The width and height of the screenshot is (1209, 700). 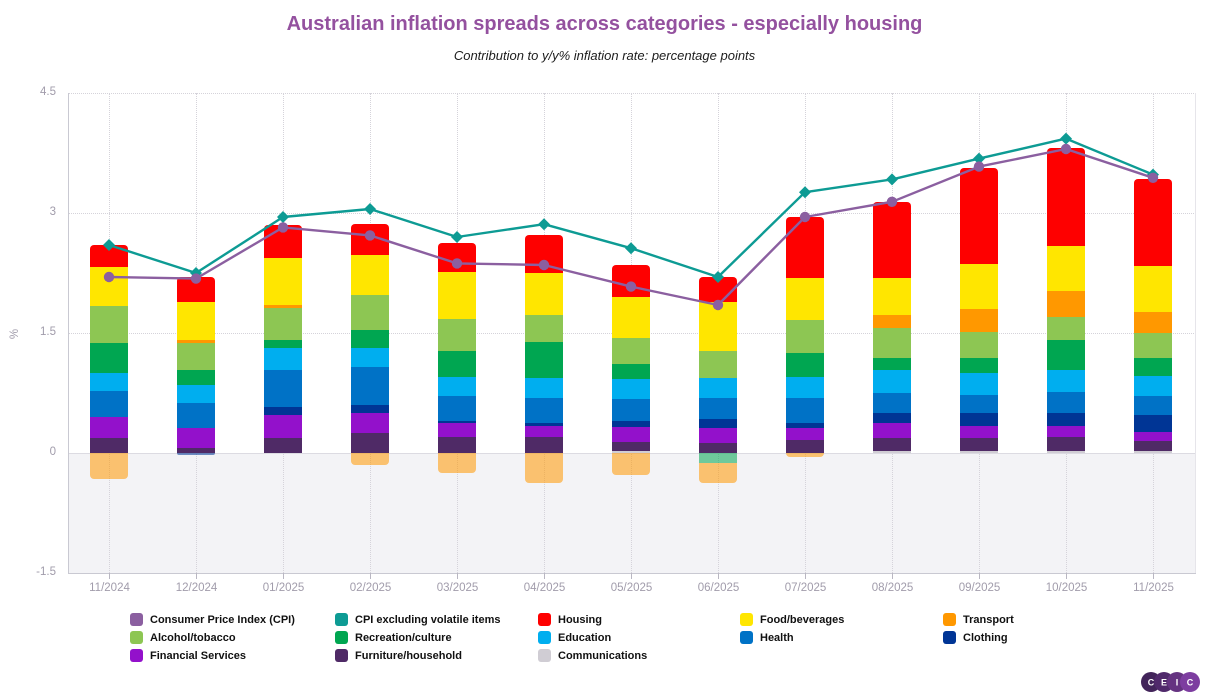 I want to click on legend-item-consumer-price-index-cpi-: Consumer Price Index (CPI), so click(x=212, y=619).